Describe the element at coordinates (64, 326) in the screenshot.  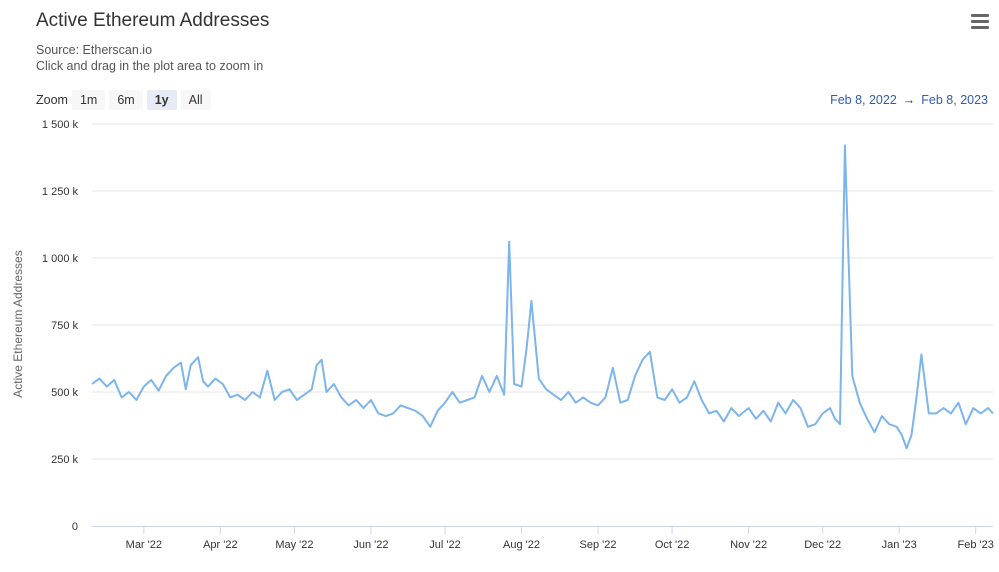
I see `y-tick-label: 750 k` at that location.